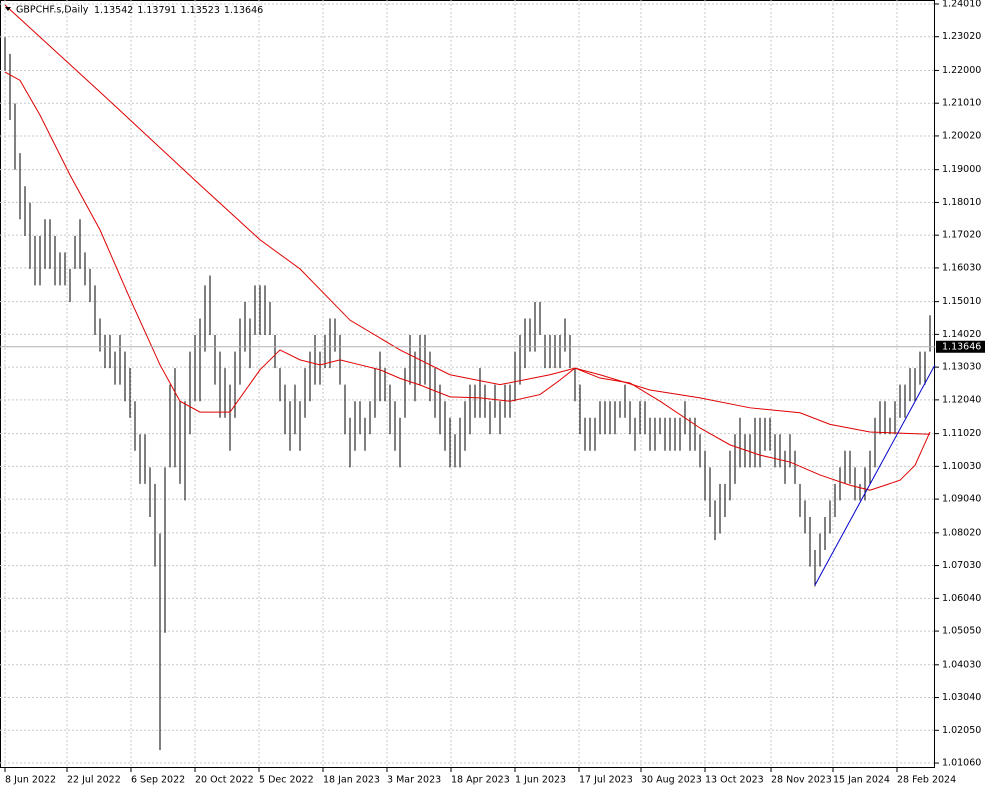  Describe the element at coordinates (961, 103) in the screenshot. I see `y-tick-label: 1.21010` at that location.